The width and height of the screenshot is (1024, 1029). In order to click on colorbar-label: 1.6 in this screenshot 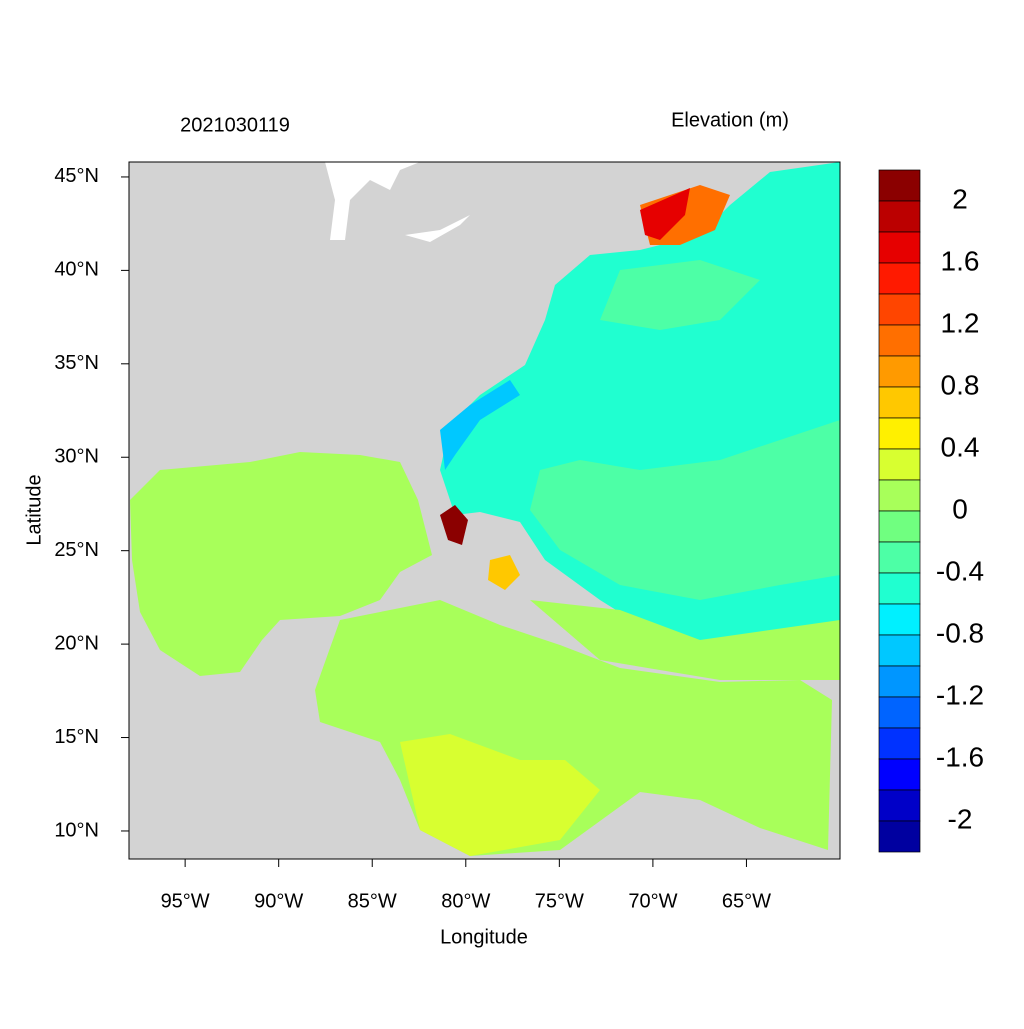, I will do `click(960, 260)`.